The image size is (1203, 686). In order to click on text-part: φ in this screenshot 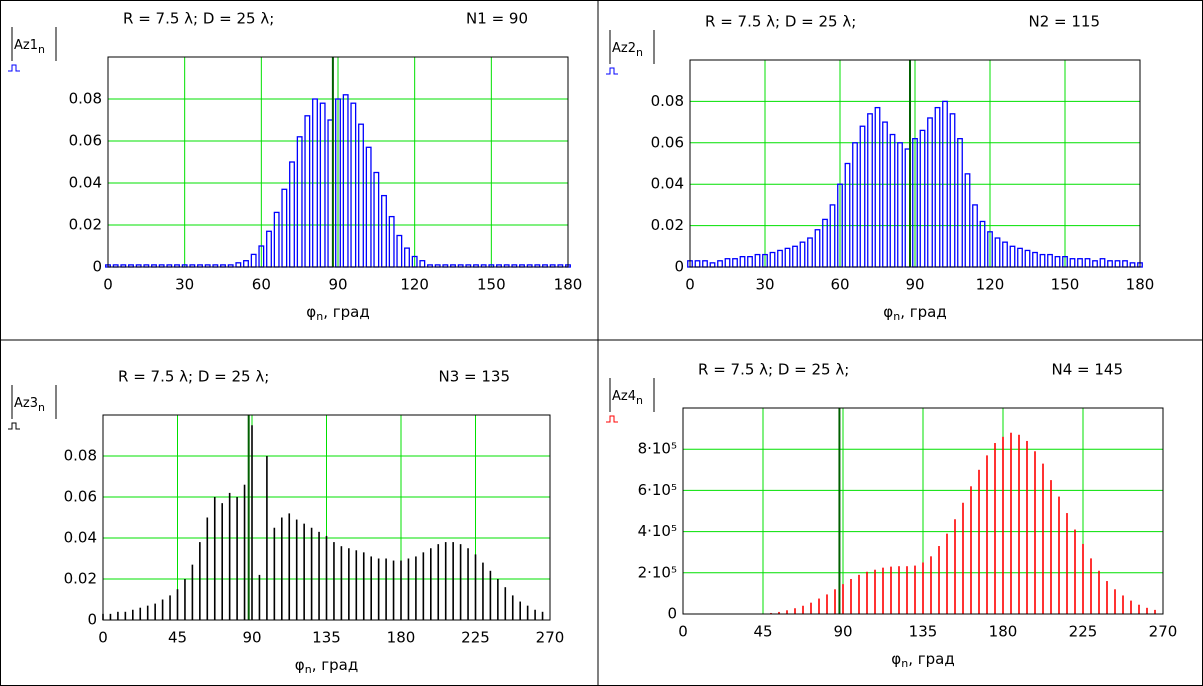, I will do `click(311, 312)`.